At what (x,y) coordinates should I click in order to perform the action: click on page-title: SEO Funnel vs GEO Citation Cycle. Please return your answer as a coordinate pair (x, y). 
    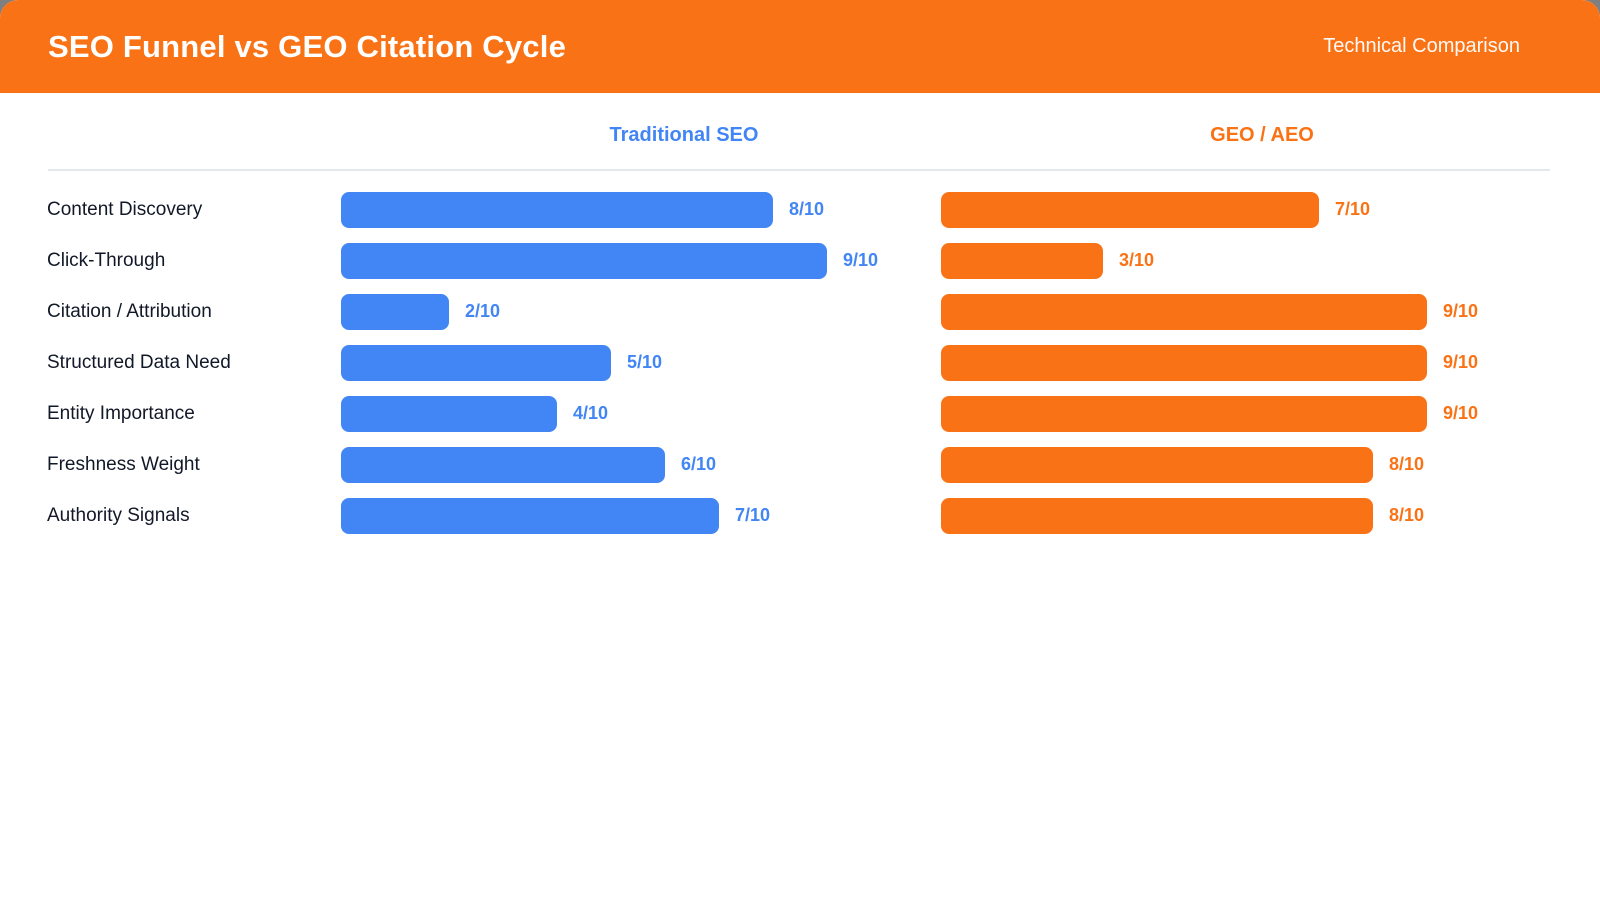
    Looking at the image, I should click on (307, 46).